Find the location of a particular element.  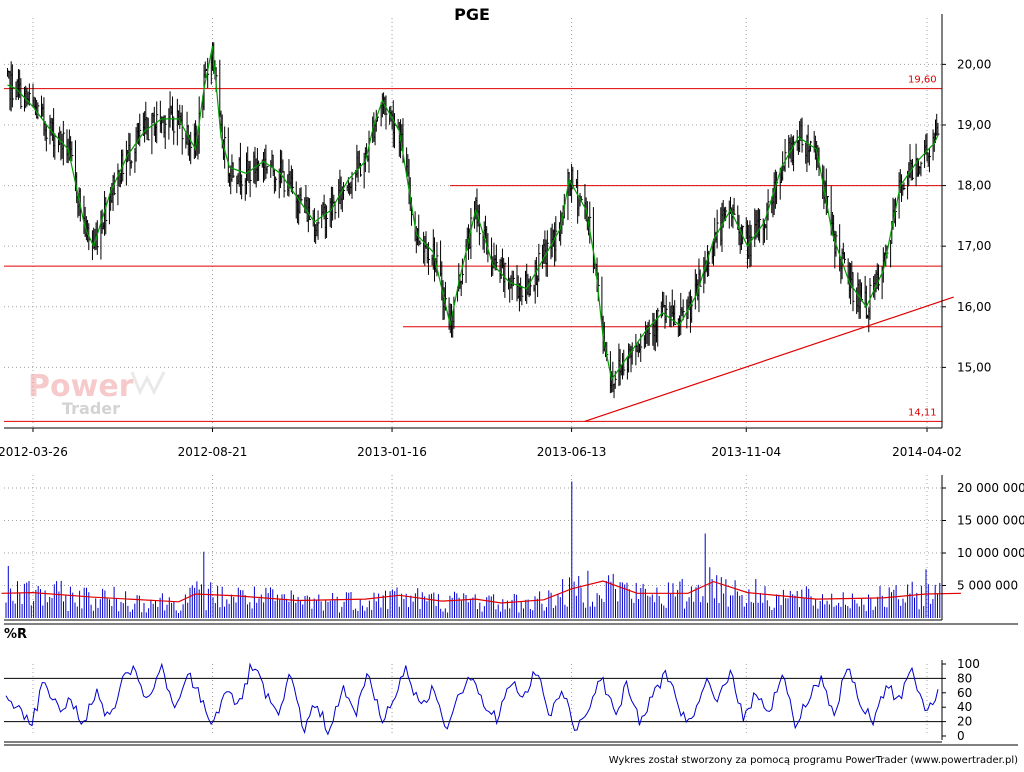

price-y-tick-label: 17,00 is located at coordinates (974, 246).